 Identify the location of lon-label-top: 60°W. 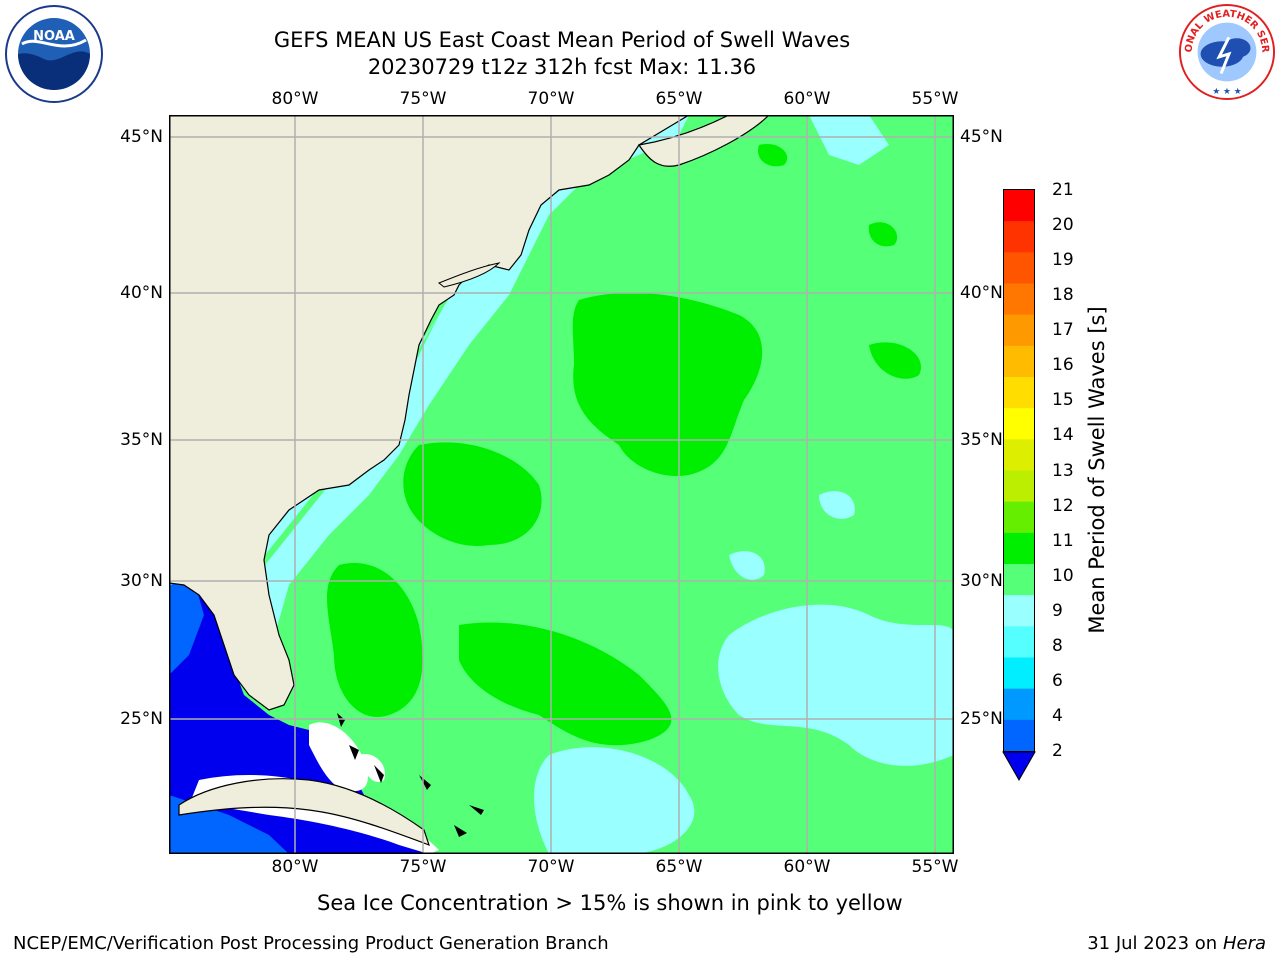
(807, 99).